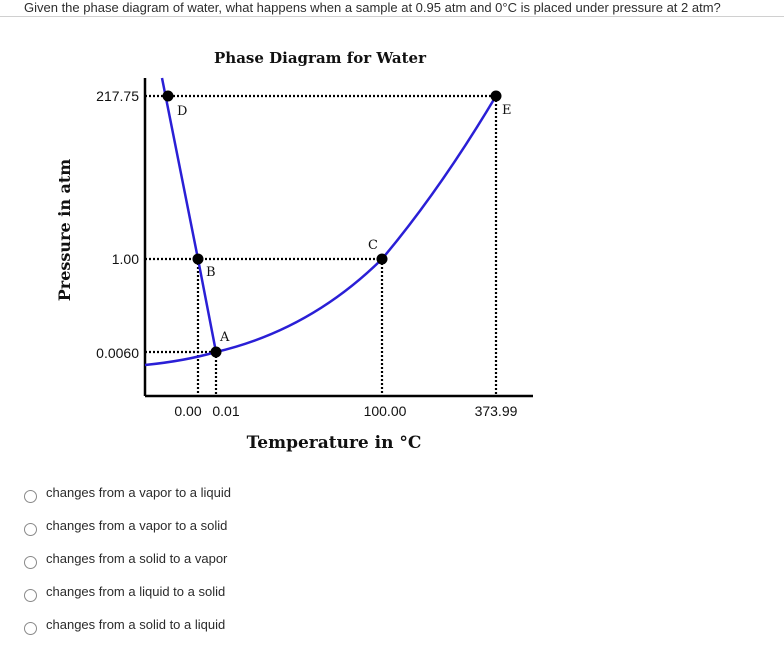 The width and height of the screenshot is (784, 659). Describe the element at coordinates (225, 411) in the screenshot. I see `x-tick-label: 0.01` at that location.